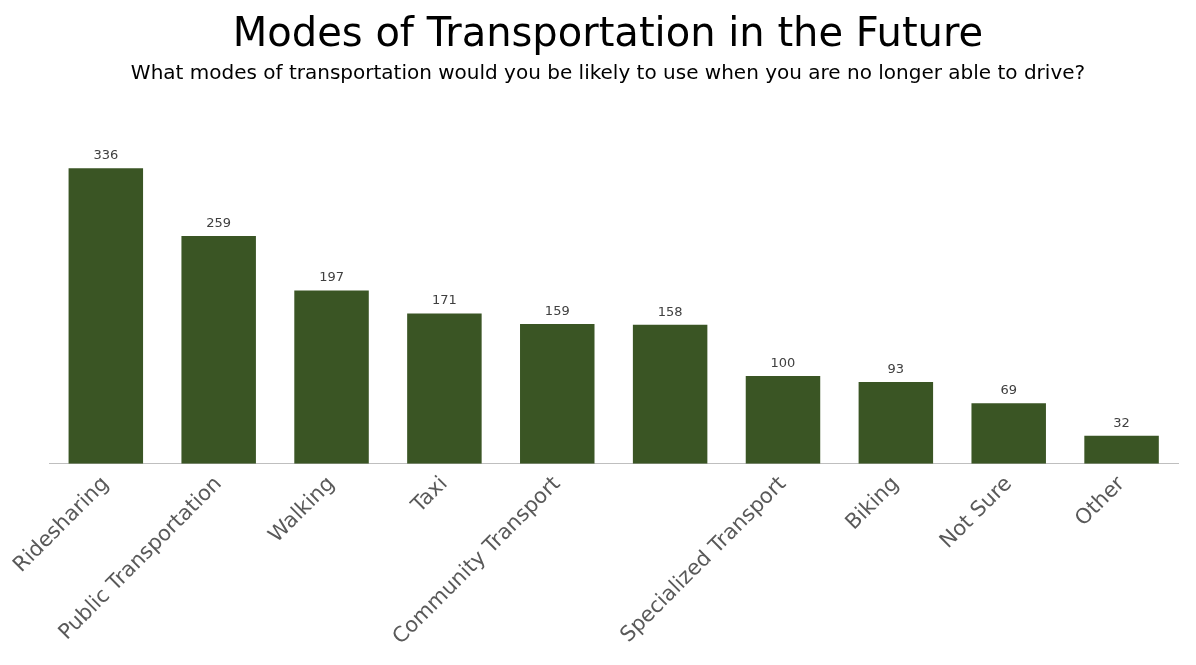 The height and width of the screenshot is (665, 1196). What do you see at coordinates (670, 311) in the screenshot?
I see `data-label: 158` at bounding box center [670, 311].